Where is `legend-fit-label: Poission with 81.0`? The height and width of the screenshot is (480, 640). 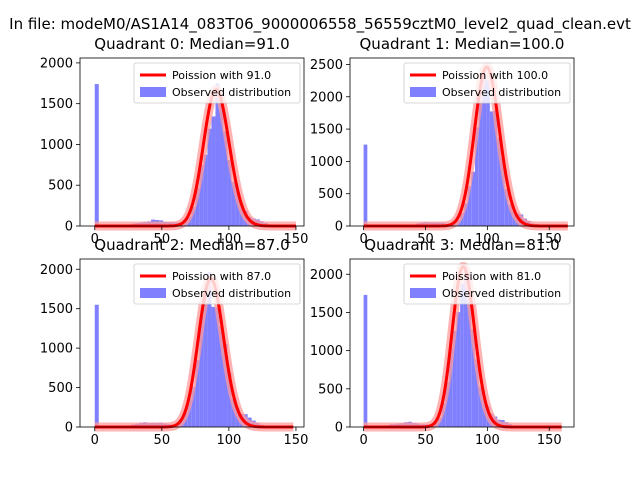 legend-fit-label: Poission with 81.0 is located at coordinates (491, 276).